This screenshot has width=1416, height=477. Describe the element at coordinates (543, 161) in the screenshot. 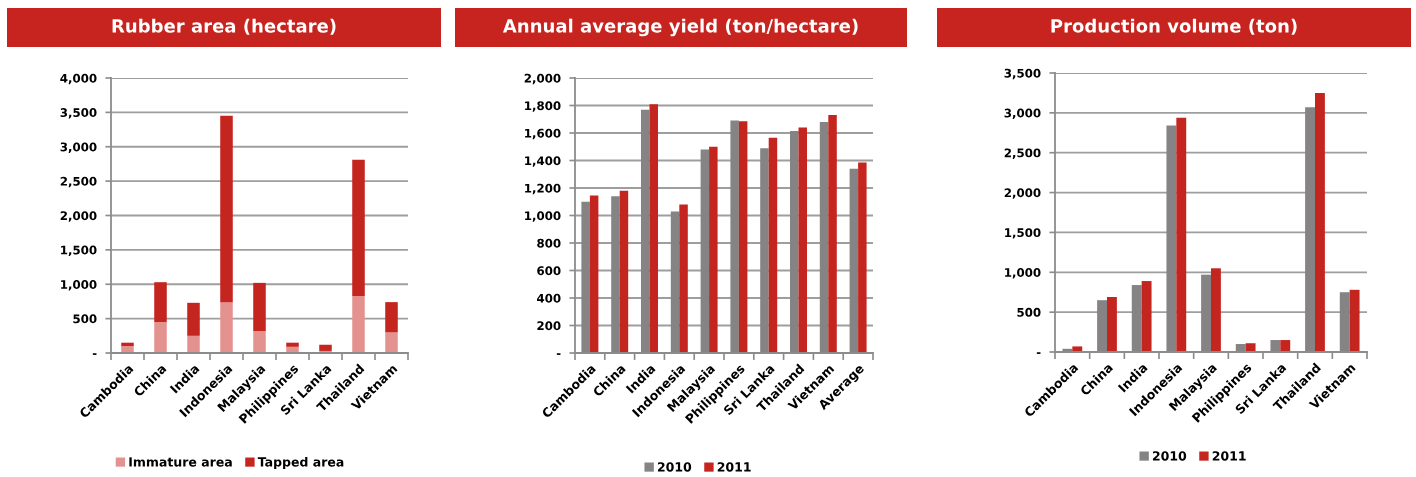

I see `y-tick-label: 1,400` at that location.